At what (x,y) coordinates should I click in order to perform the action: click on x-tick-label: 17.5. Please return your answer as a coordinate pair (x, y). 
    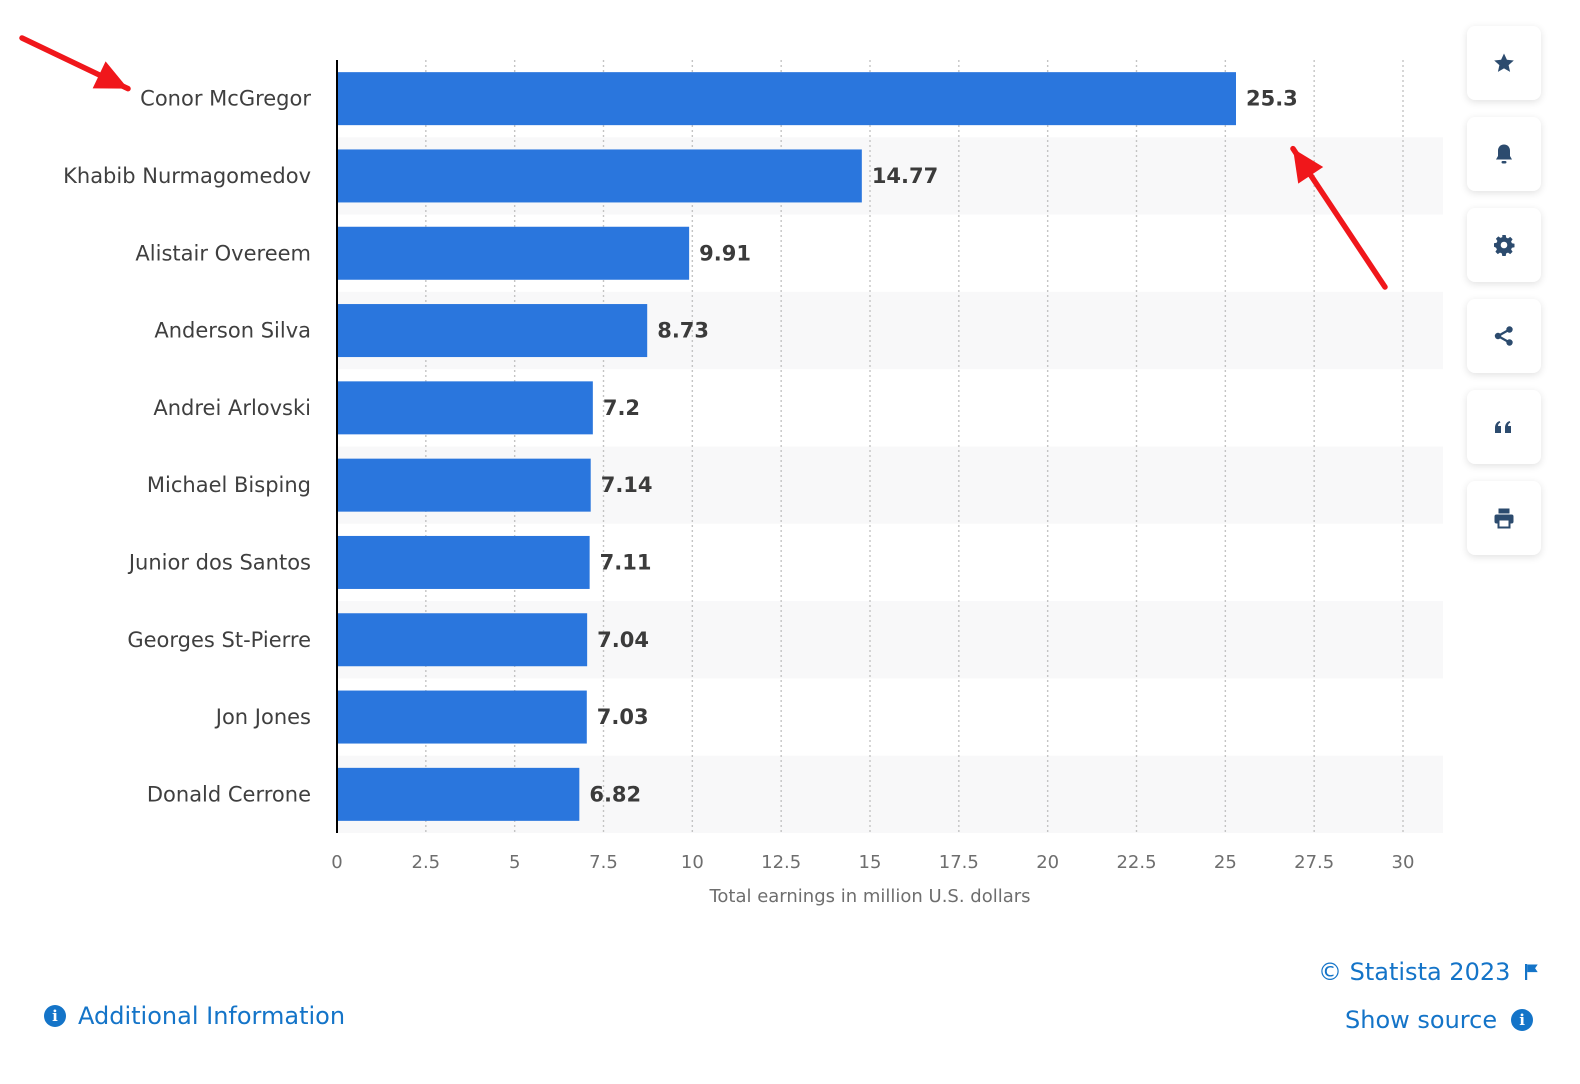
    Looking at the image, I should click on (959, 862).